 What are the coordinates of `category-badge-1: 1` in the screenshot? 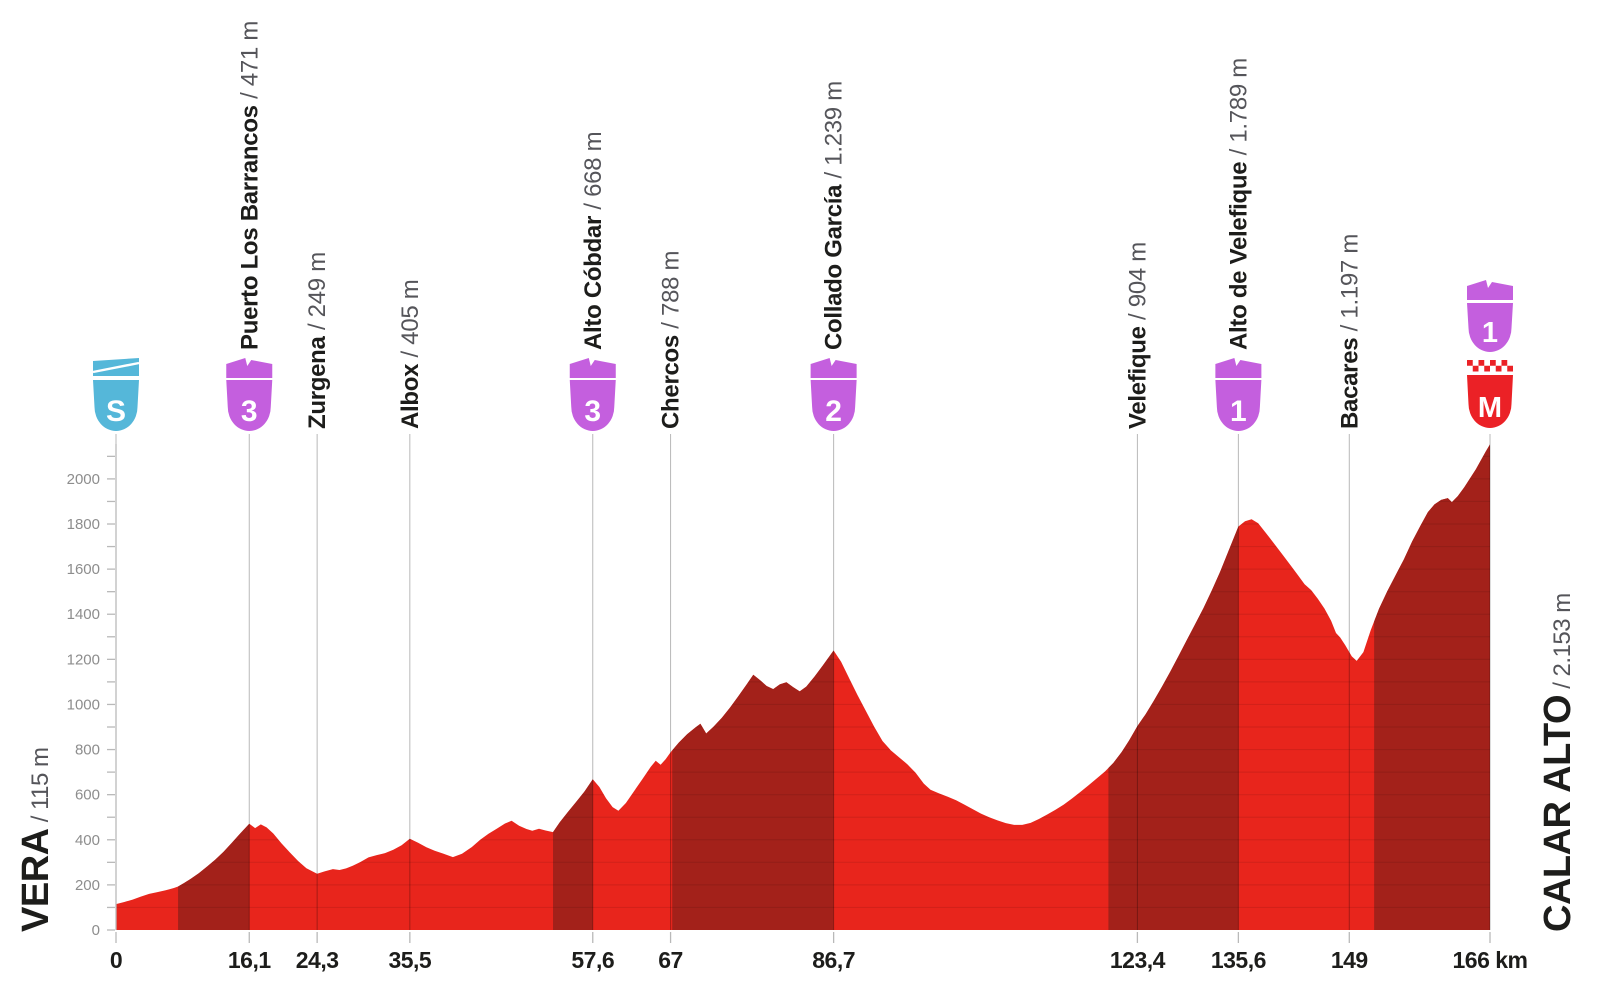 It's located at (1238, 394).